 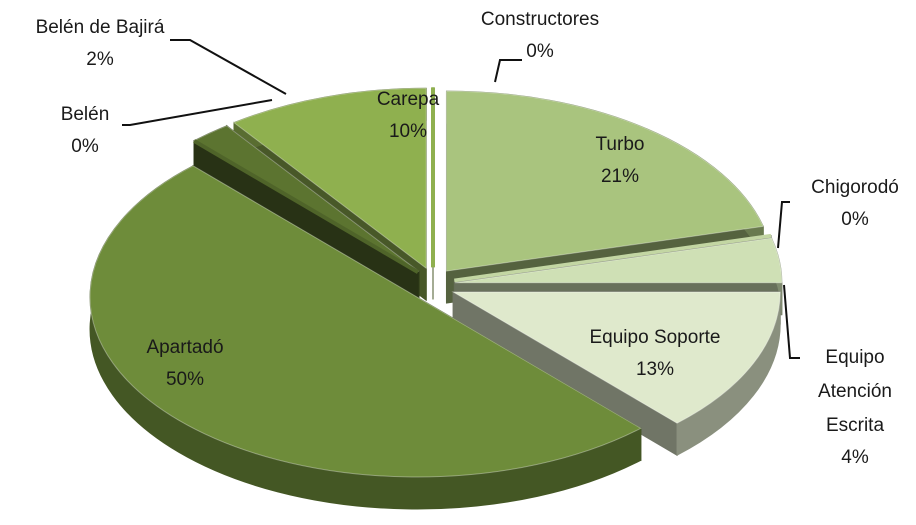 I want to click on category-label: Belén de Bajirá, so click(x=100, y=27).